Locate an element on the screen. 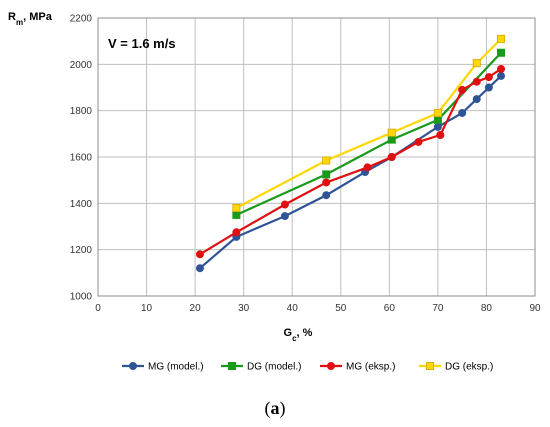  x-tick-label: 40 is located at coordinates (293, 308).